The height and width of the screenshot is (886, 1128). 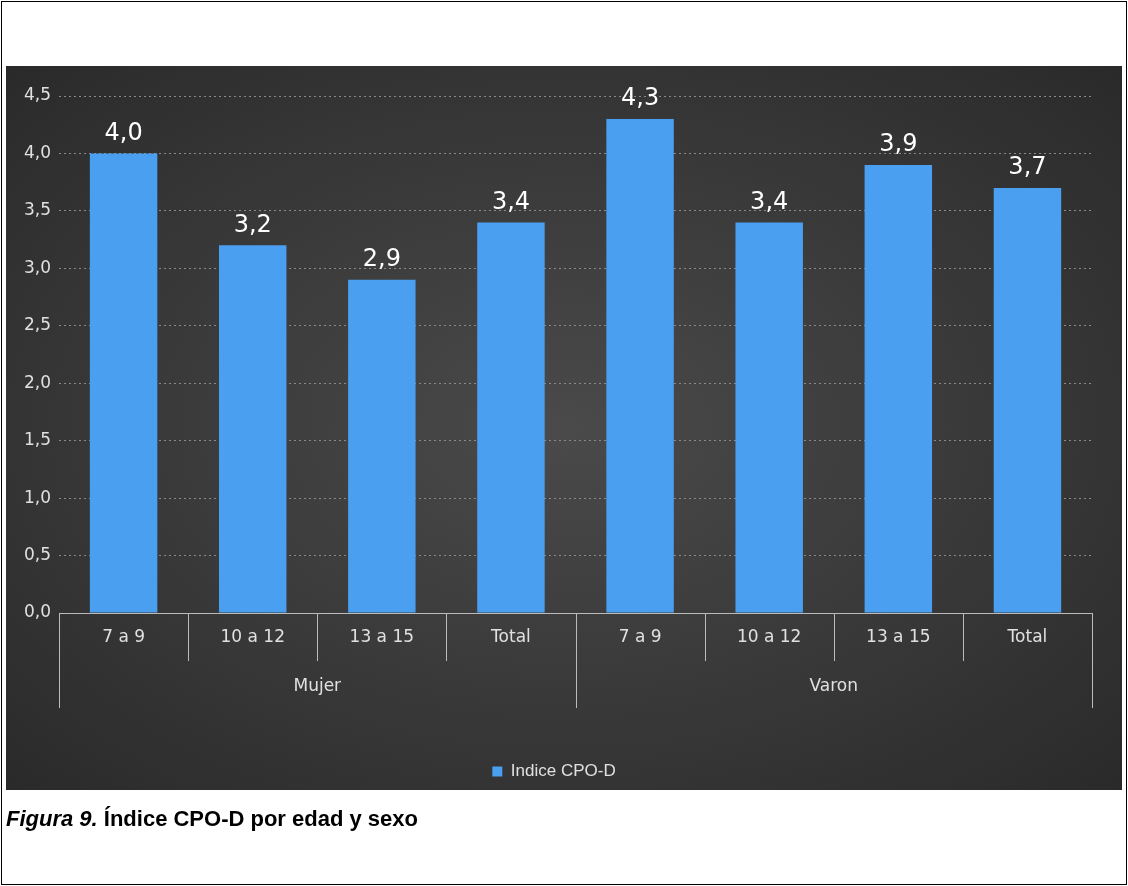 I want to click on legend-label: Indice CPO-D, so click(x=563, y=771).